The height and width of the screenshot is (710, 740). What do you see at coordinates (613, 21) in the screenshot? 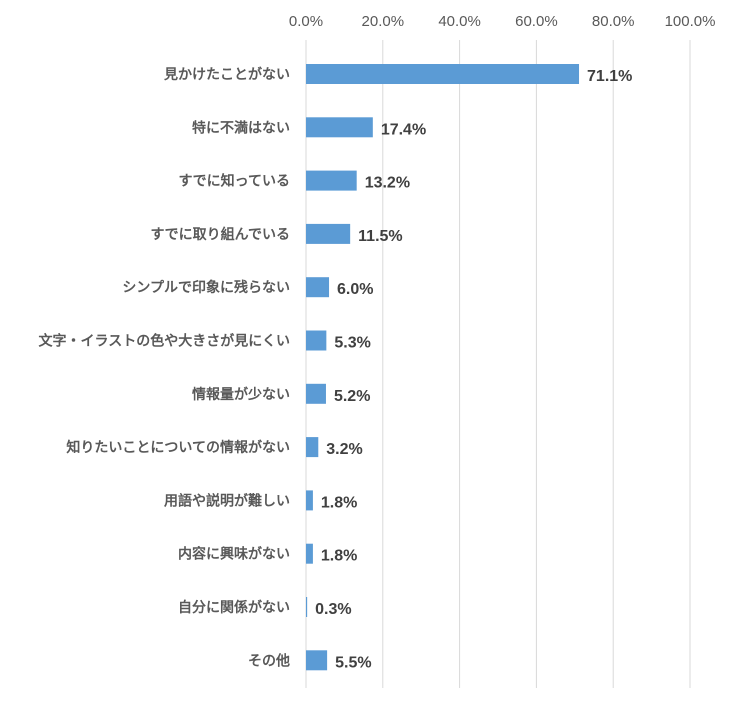
I see `x-tick-label: 80.0%` at bounding box center [613, 21].